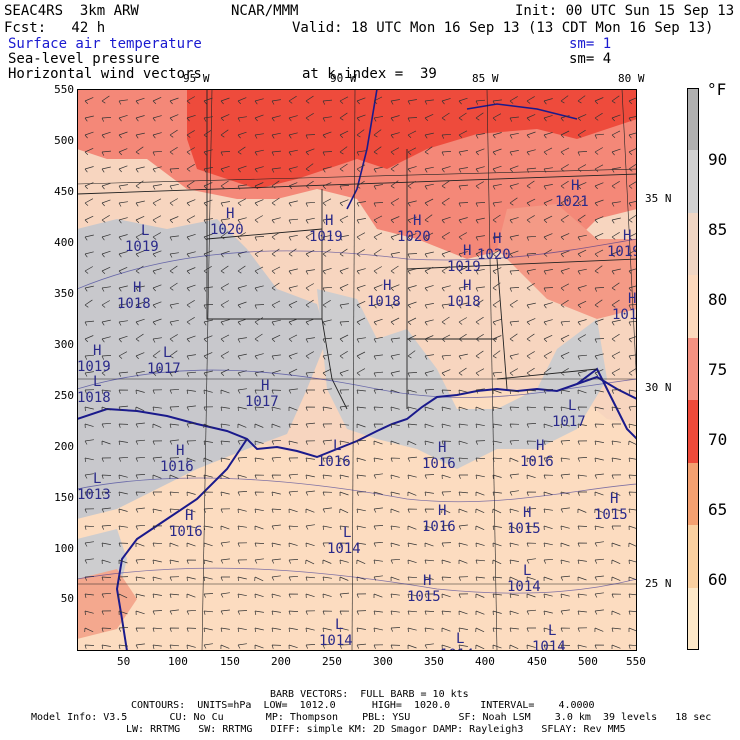 Image resolution: width=740 pixels, height=740 pixels. I want to click on pressure-value: 1017, so click(262, 402).